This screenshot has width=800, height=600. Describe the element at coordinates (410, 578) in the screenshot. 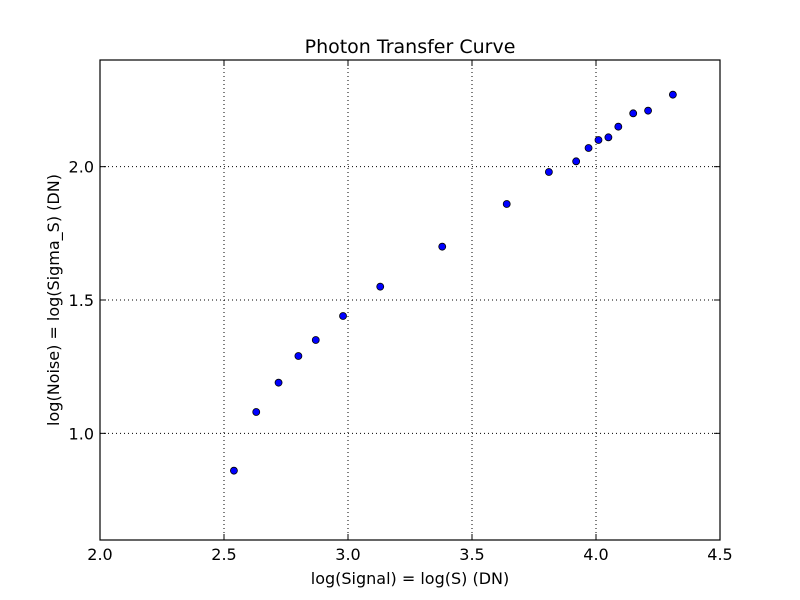

I see `x-axis-label: log(Signal) = log(S) (DN)` at that location.